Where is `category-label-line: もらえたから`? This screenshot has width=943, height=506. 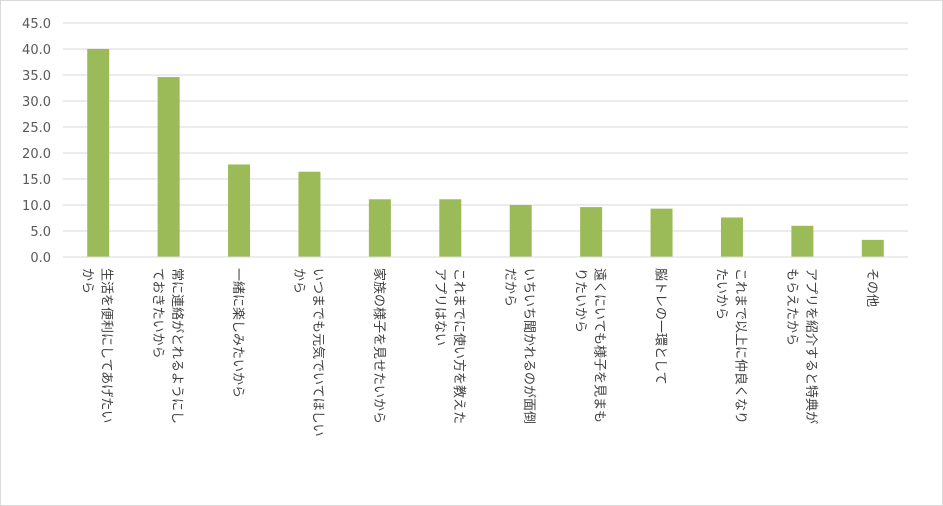 category-label-line: もらえたから is located at coordinates (791, 307).